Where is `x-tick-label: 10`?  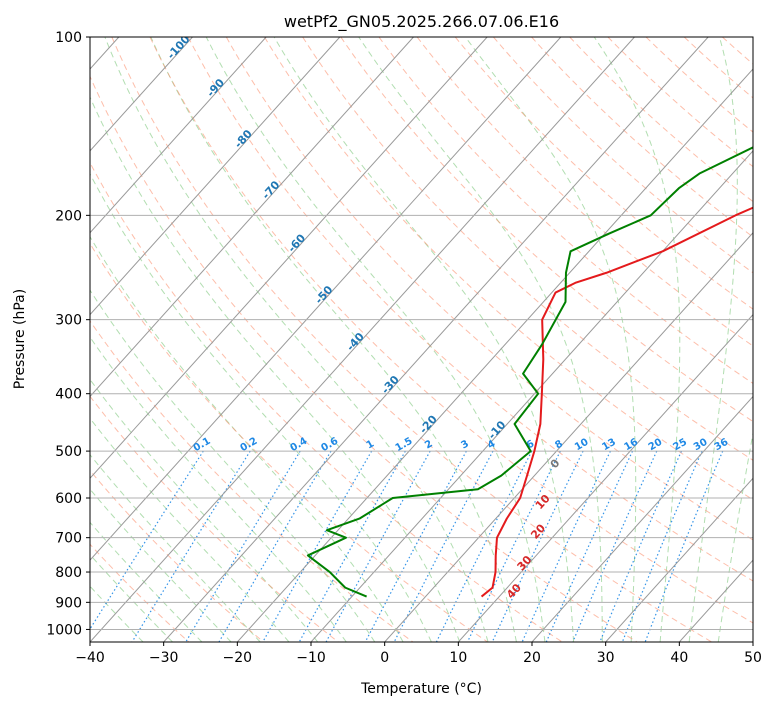 x-tick-label: 10 is located at coordinates (458, 658).